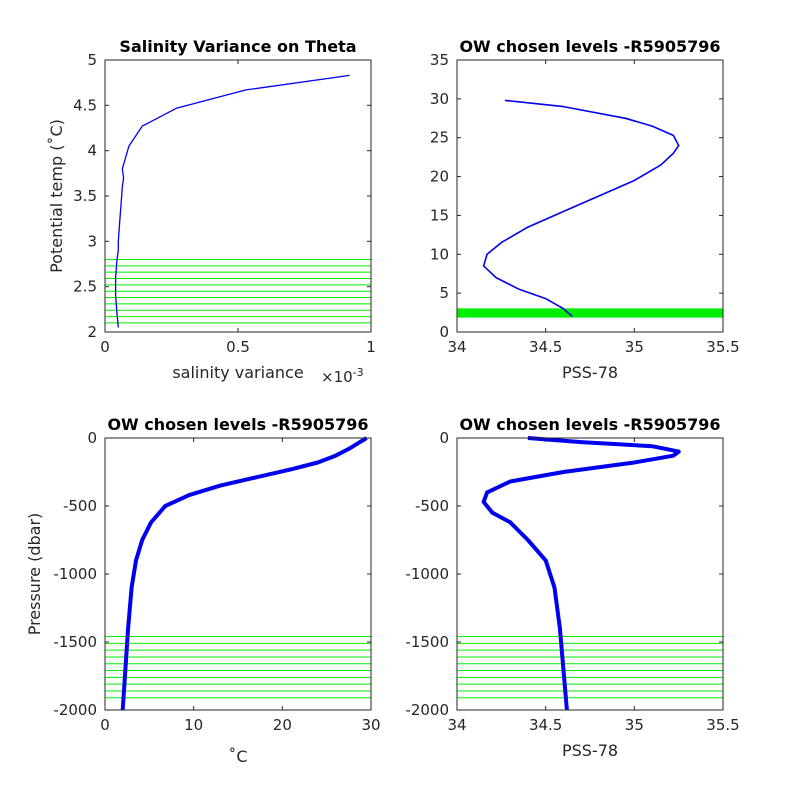 The height and width of the screenshot is (800, 800). I want to click on chart-title: Salinity Variance on Theta, so click(237, 46).